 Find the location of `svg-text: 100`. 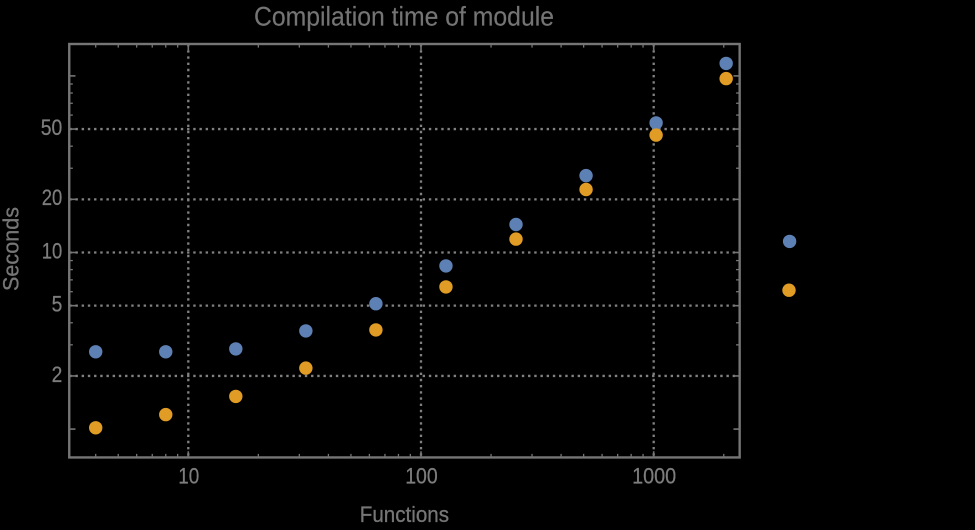

svg-text: 100 is located at coordinates (421, 475).